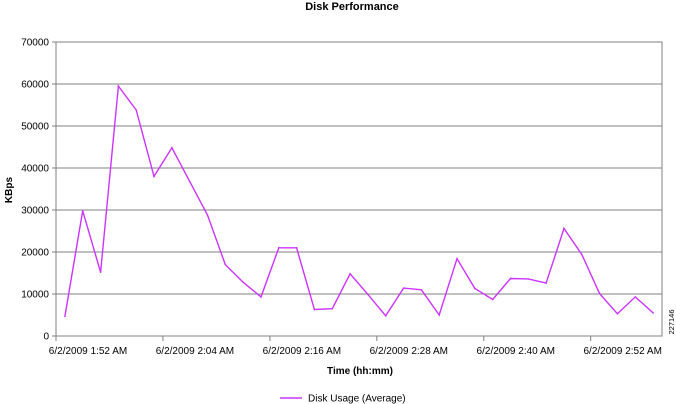  I want to click on y-tick-label: 50000, so click(35, 127).